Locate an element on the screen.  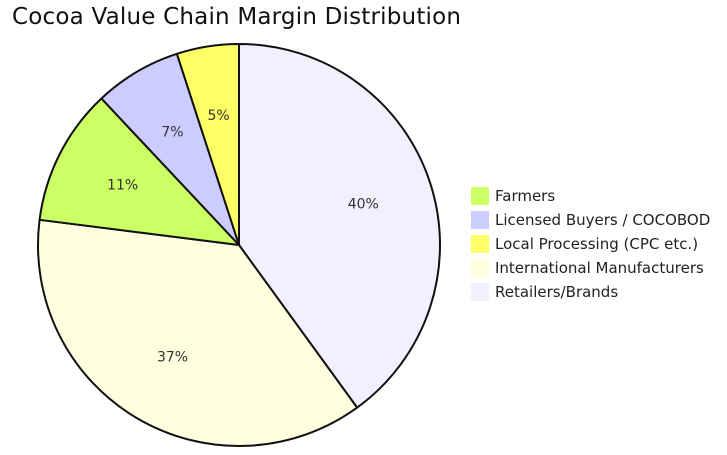
pie-slice-local-processing-cpc-etc is located at coordinates (207, 144).